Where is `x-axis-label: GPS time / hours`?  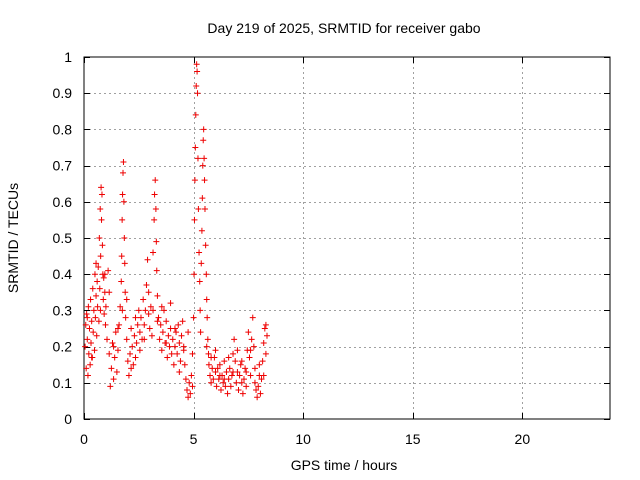 x-axis-label: GPS time / hours is located at coordinates (344, 465).